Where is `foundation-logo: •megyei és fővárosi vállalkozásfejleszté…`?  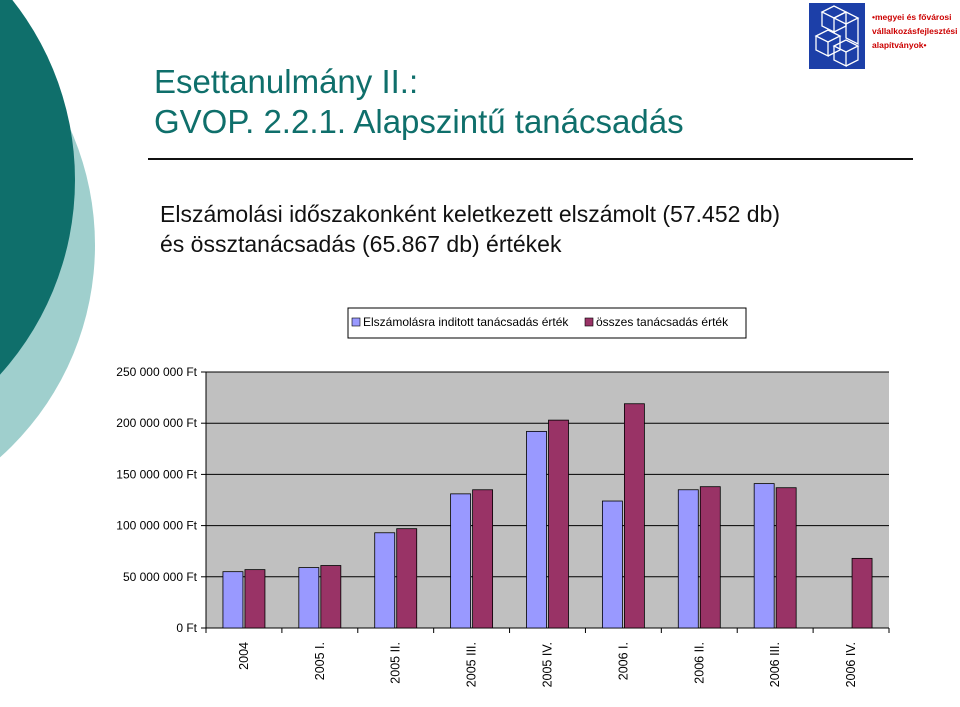 foundation-logo: •megyei és fővárosi vállalkozásfejleszté… is located at coordinates (883, 36).